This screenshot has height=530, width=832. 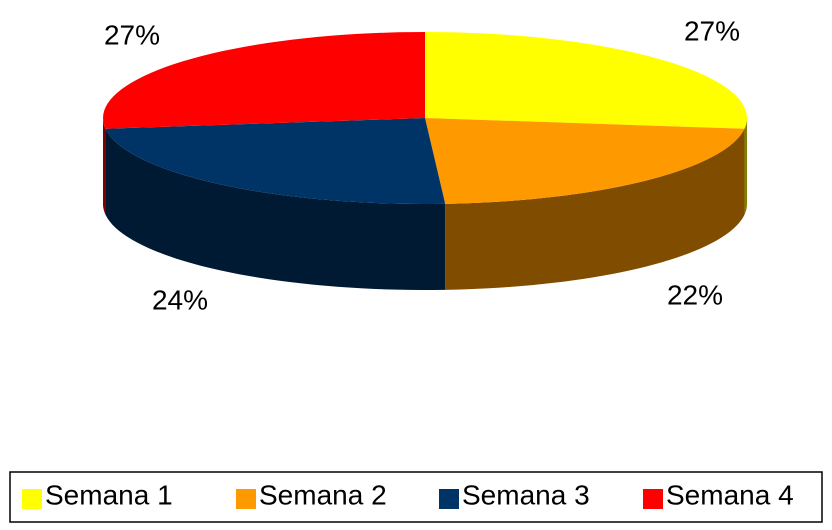 What do you see at coordinates (109, 494) in the screenshot?
I see `legend-label: Semana 1` at bounding box center [109, 494].